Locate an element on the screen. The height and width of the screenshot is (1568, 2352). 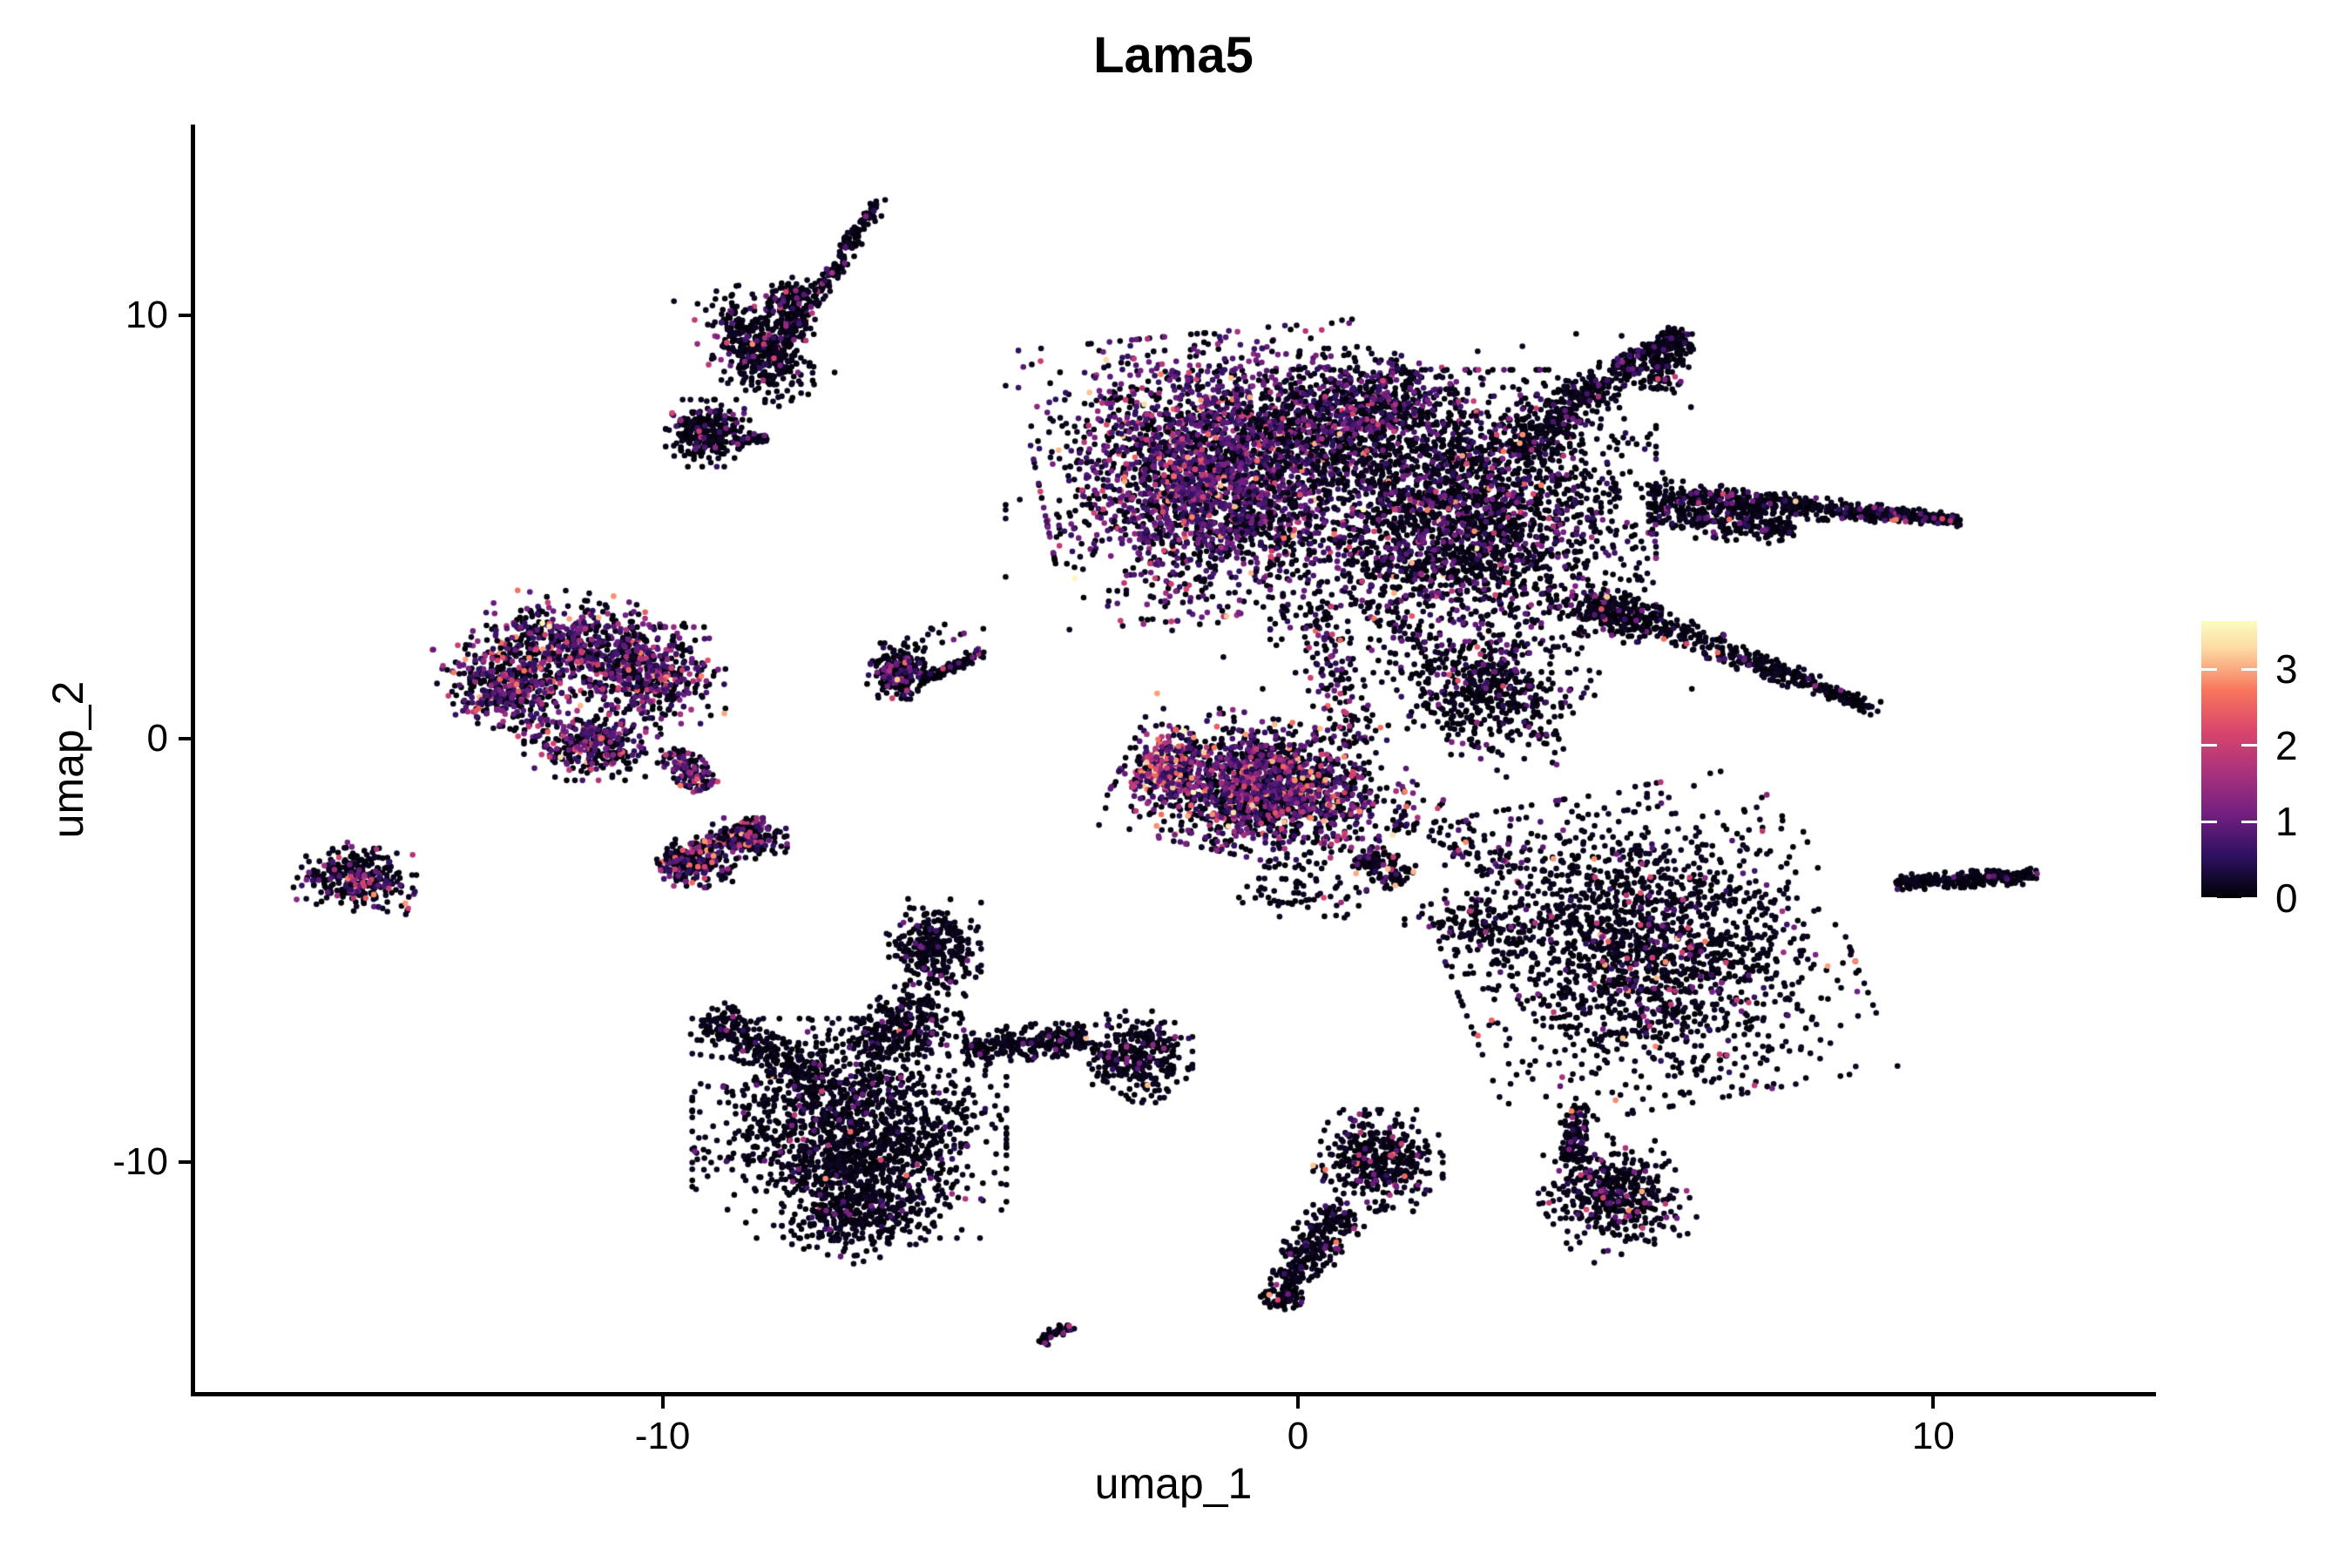
colorbar-tick-label: 2 is located at coordinates (2286, 745).